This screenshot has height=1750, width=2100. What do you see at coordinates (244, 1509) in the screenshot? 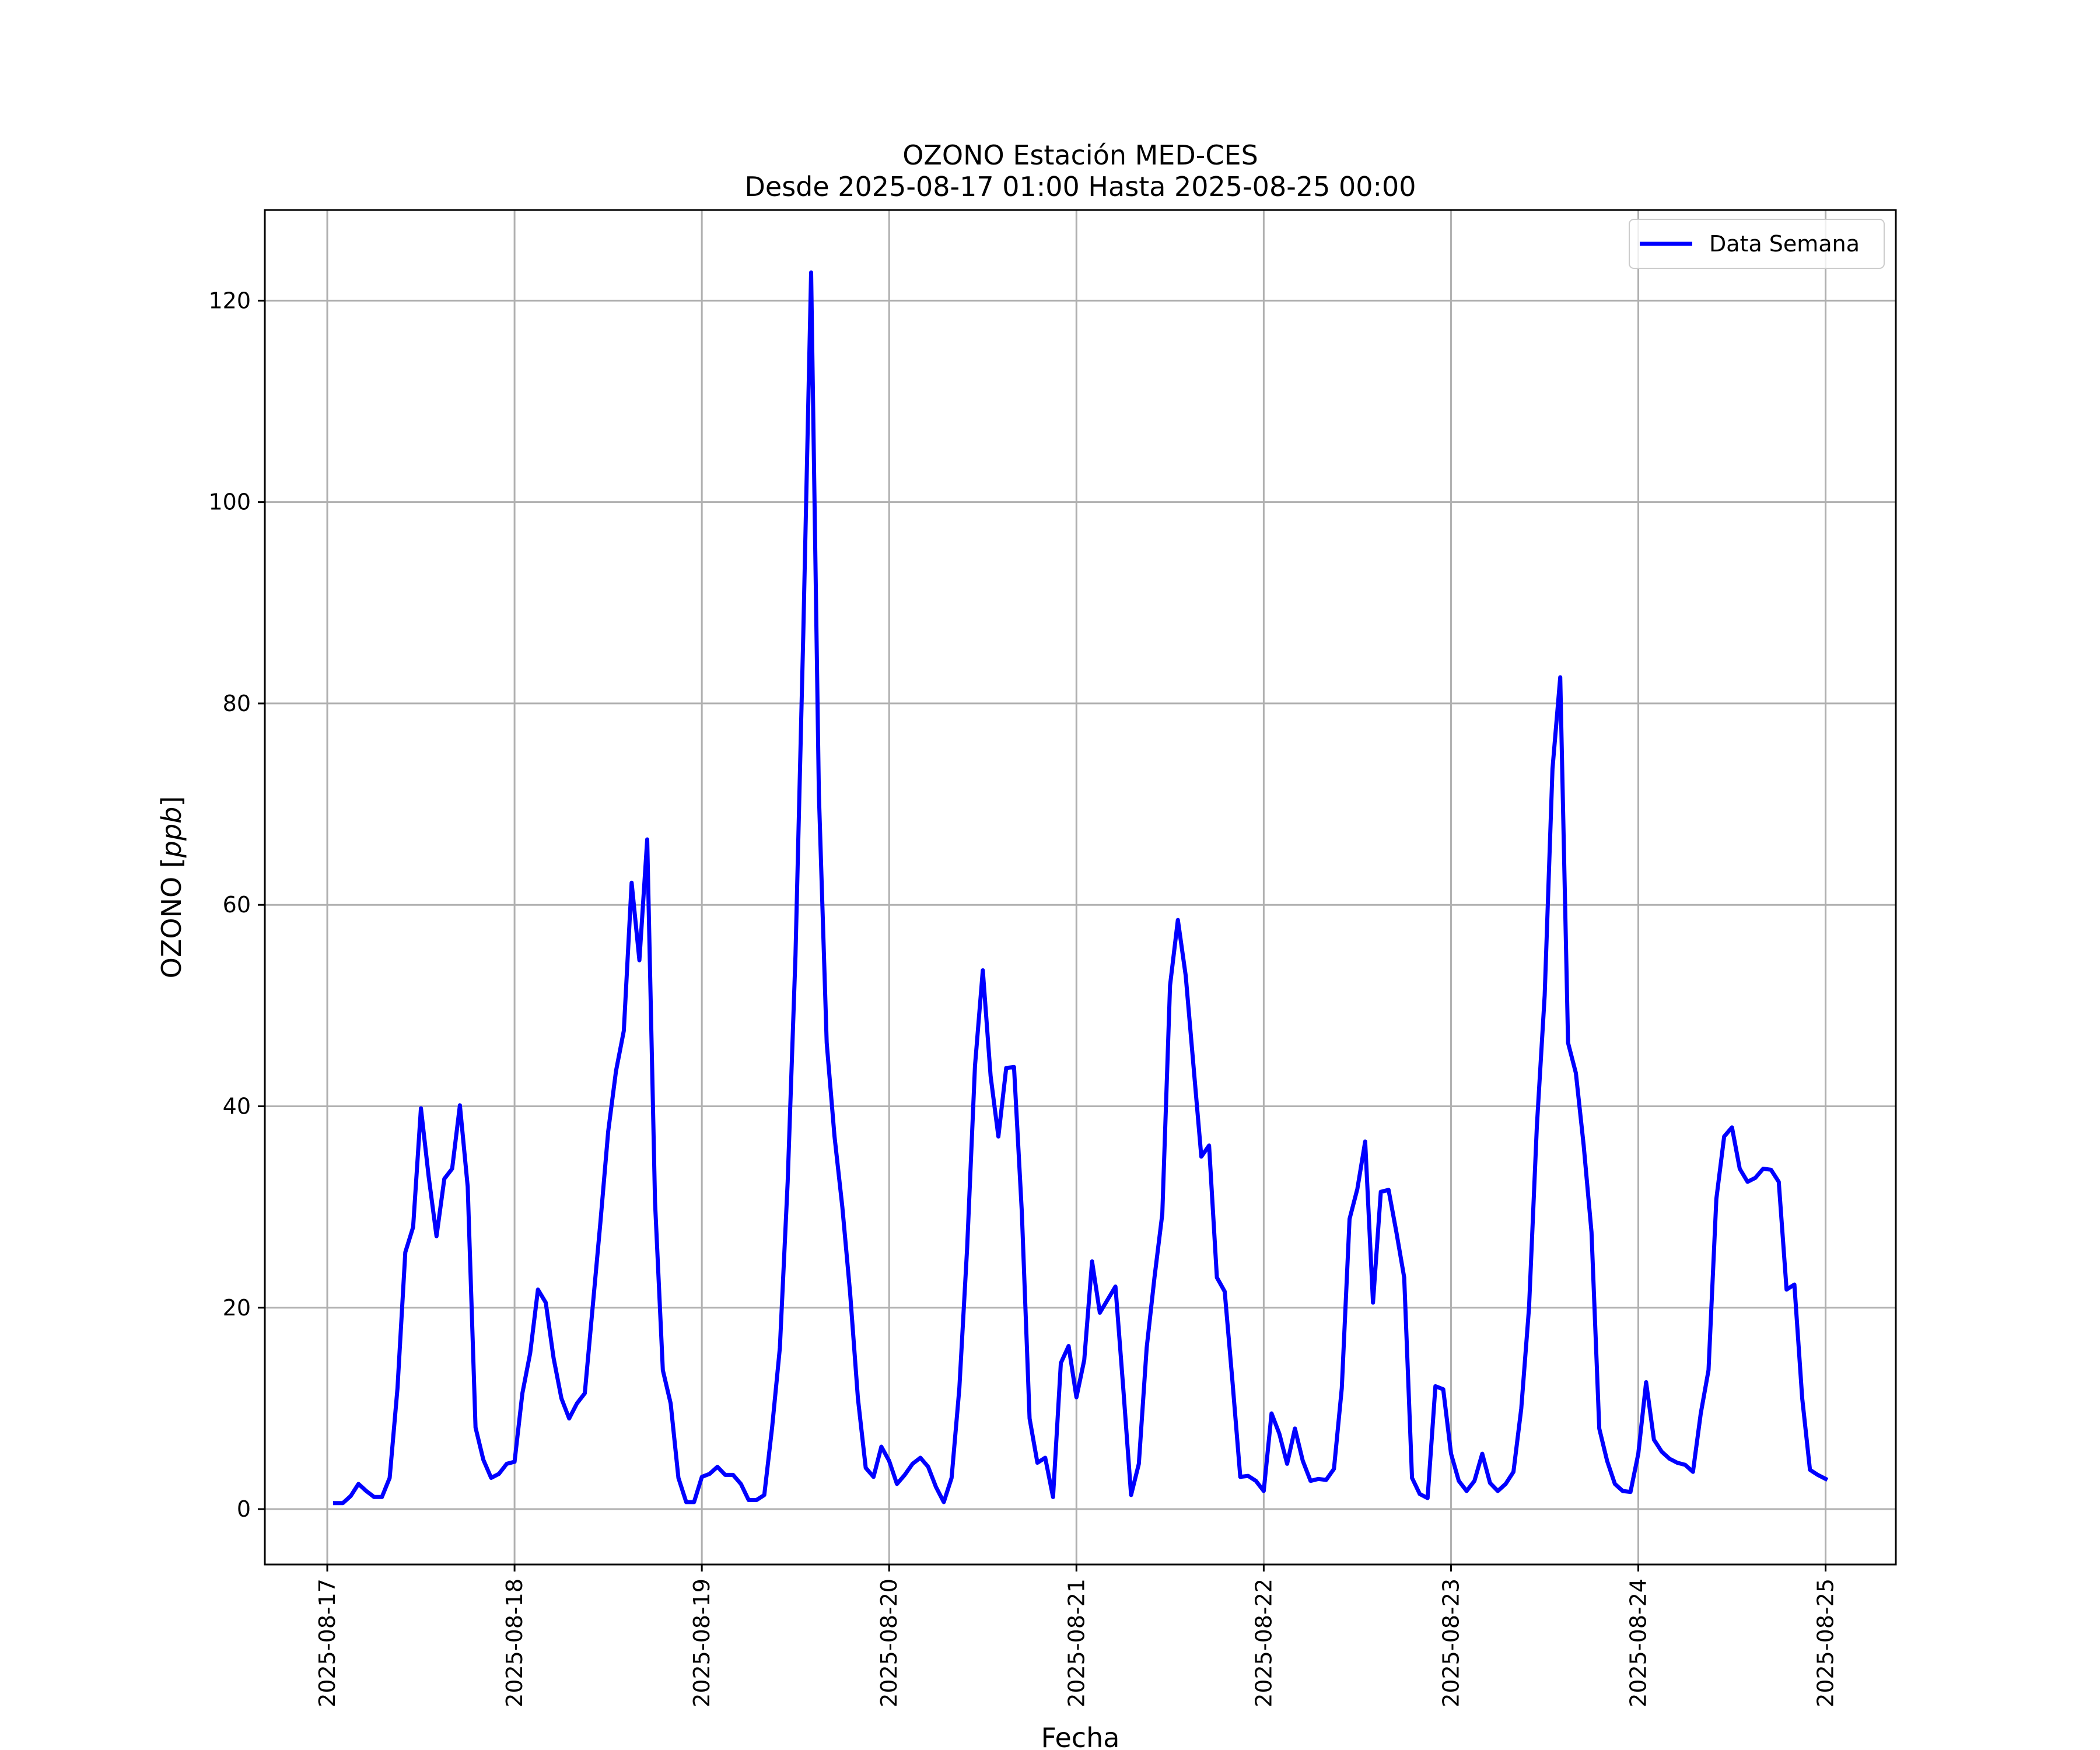
I see `y-tick-label: 0` at bounding box center [244, 1509].